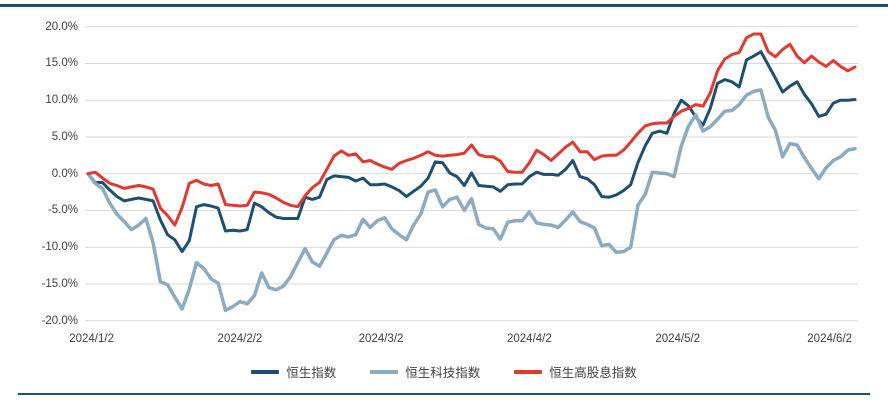 The image size is (888, 400). What do you see at coordinates (64, 136) in the screenshot?
I see `y-axis-label: 5.0%` at bounding box center [64, 136].